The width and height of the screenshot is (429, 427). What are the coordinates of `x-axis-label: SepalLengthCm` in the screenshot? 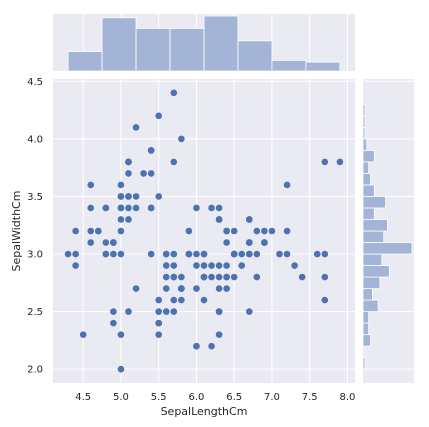 It's located at (204, 411).